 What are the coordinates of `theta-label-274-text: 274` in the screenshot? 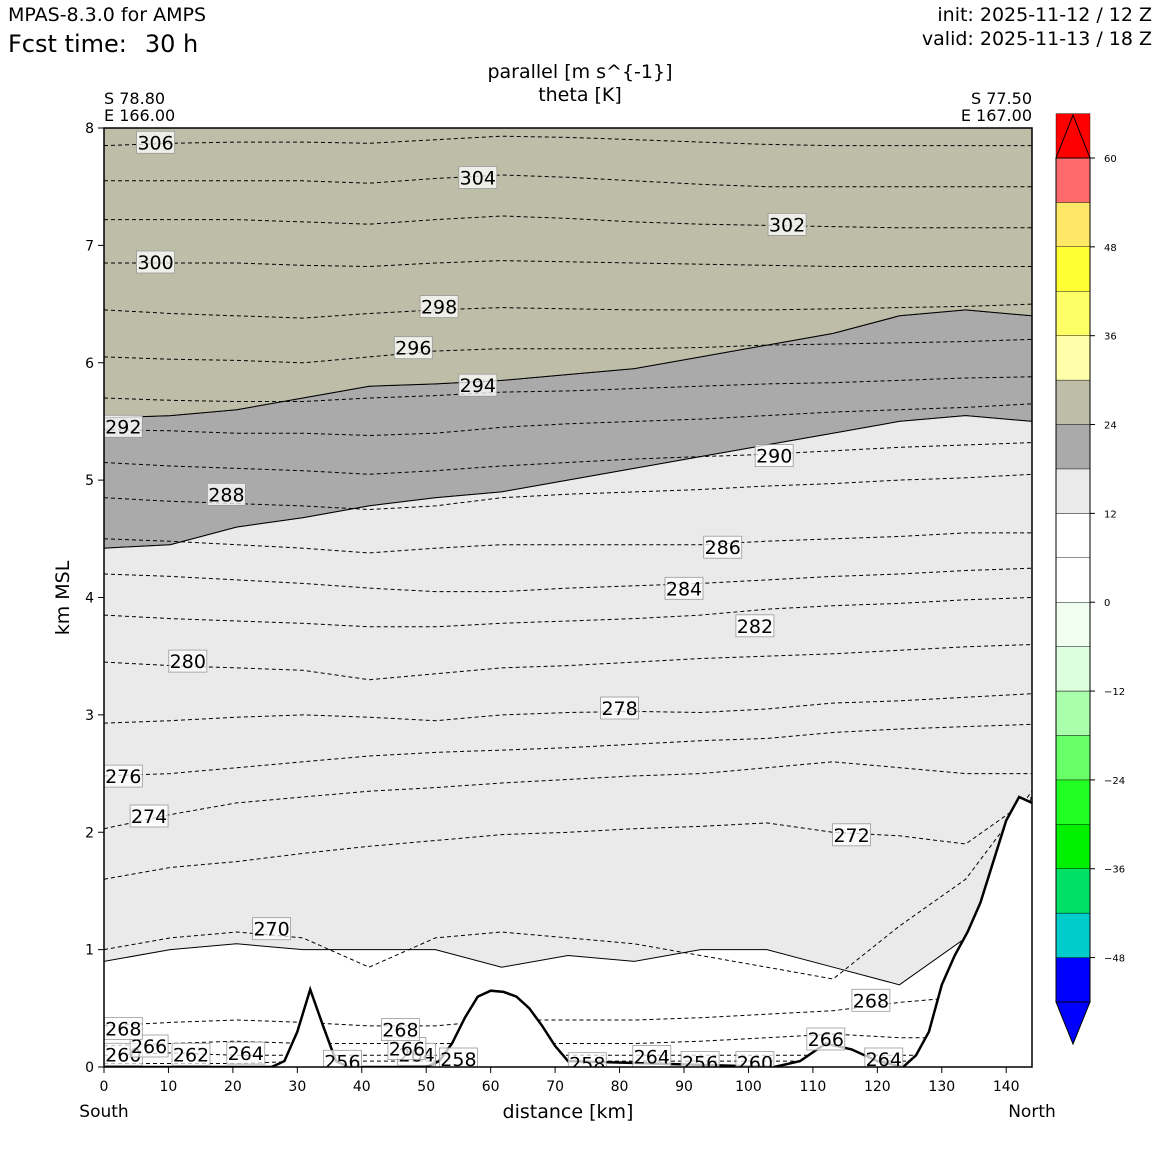 It's located at (149, 817).